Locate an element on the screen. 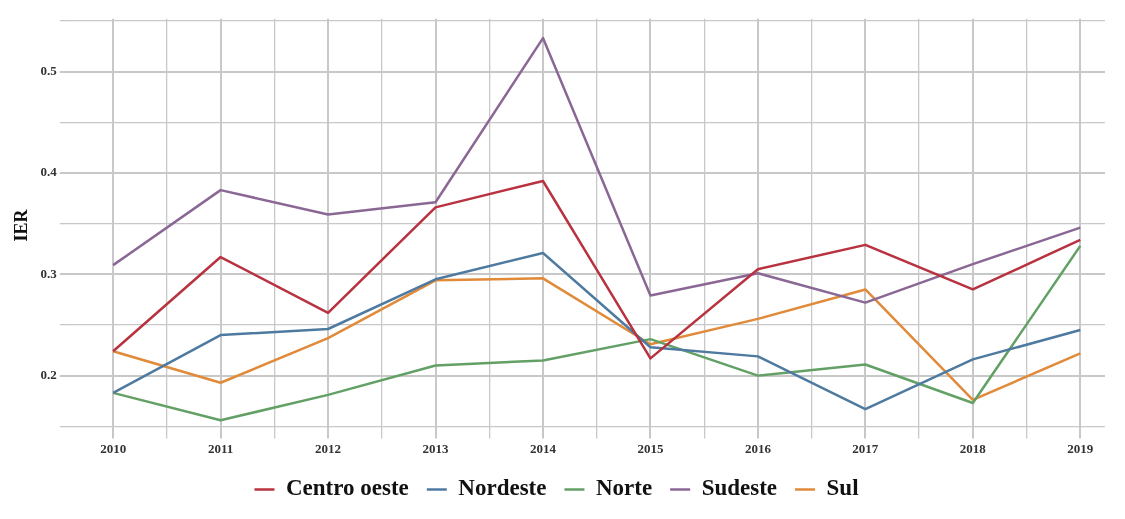  y-tick-label: 0.3 is located at coordinates (49, 273).